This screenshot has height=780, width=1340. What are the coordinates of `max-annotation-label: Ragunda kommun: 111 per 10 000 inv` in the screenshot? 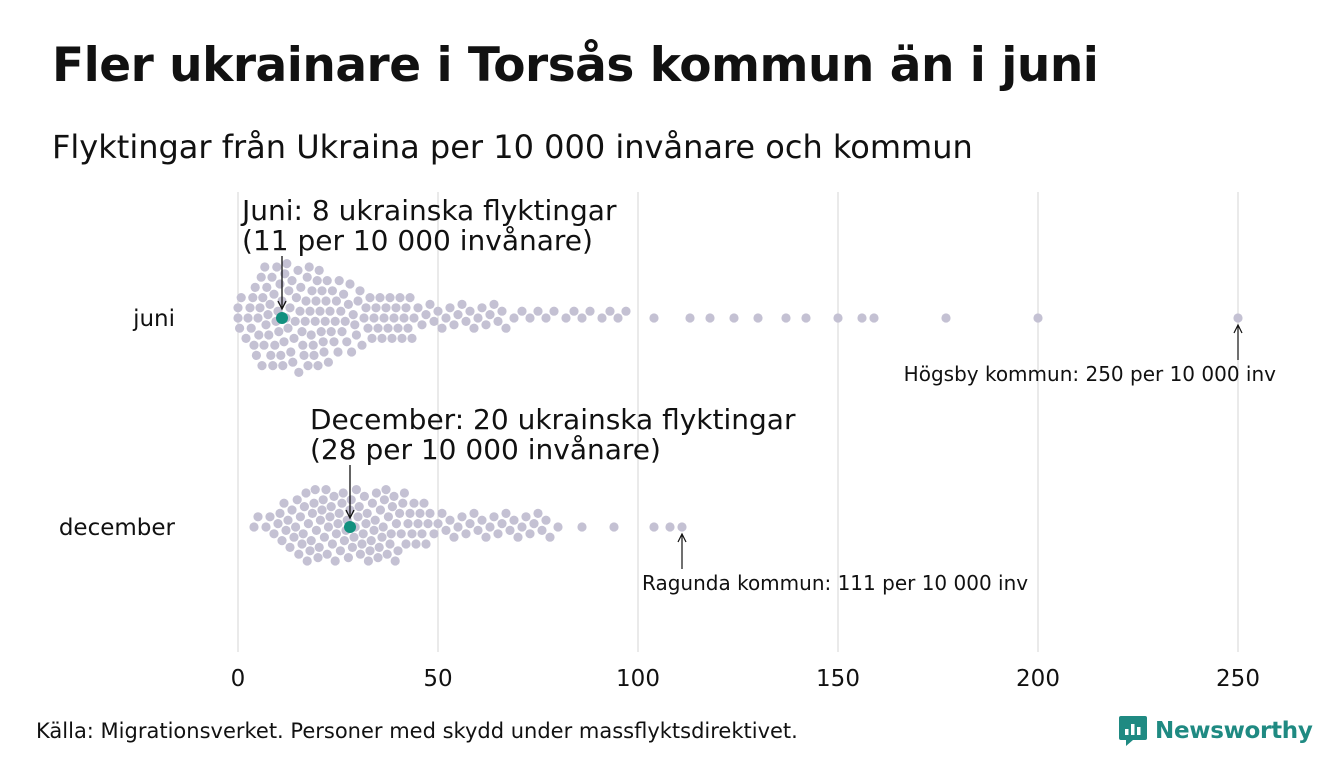 It's located at (835, 583).